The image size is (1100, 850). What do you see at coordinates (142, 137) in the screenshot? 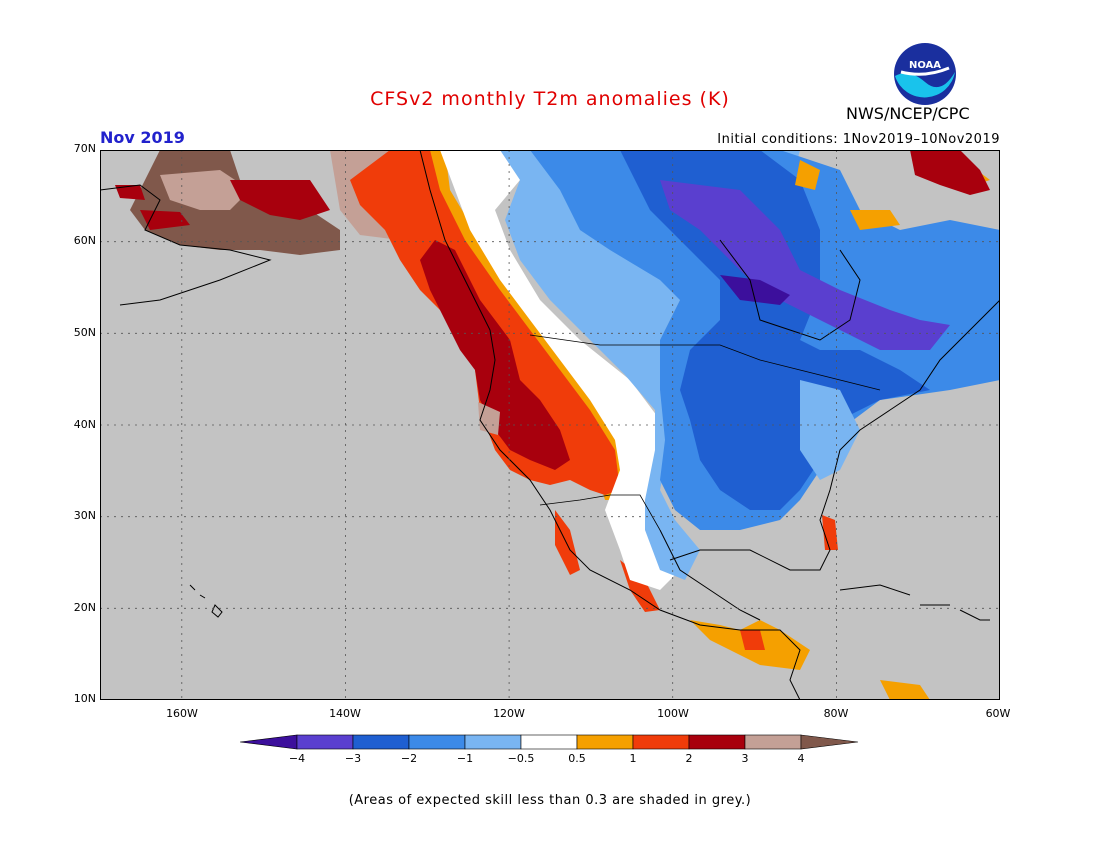
I see `forecast-month: Nov 2019` at bounding box center [142, 137].